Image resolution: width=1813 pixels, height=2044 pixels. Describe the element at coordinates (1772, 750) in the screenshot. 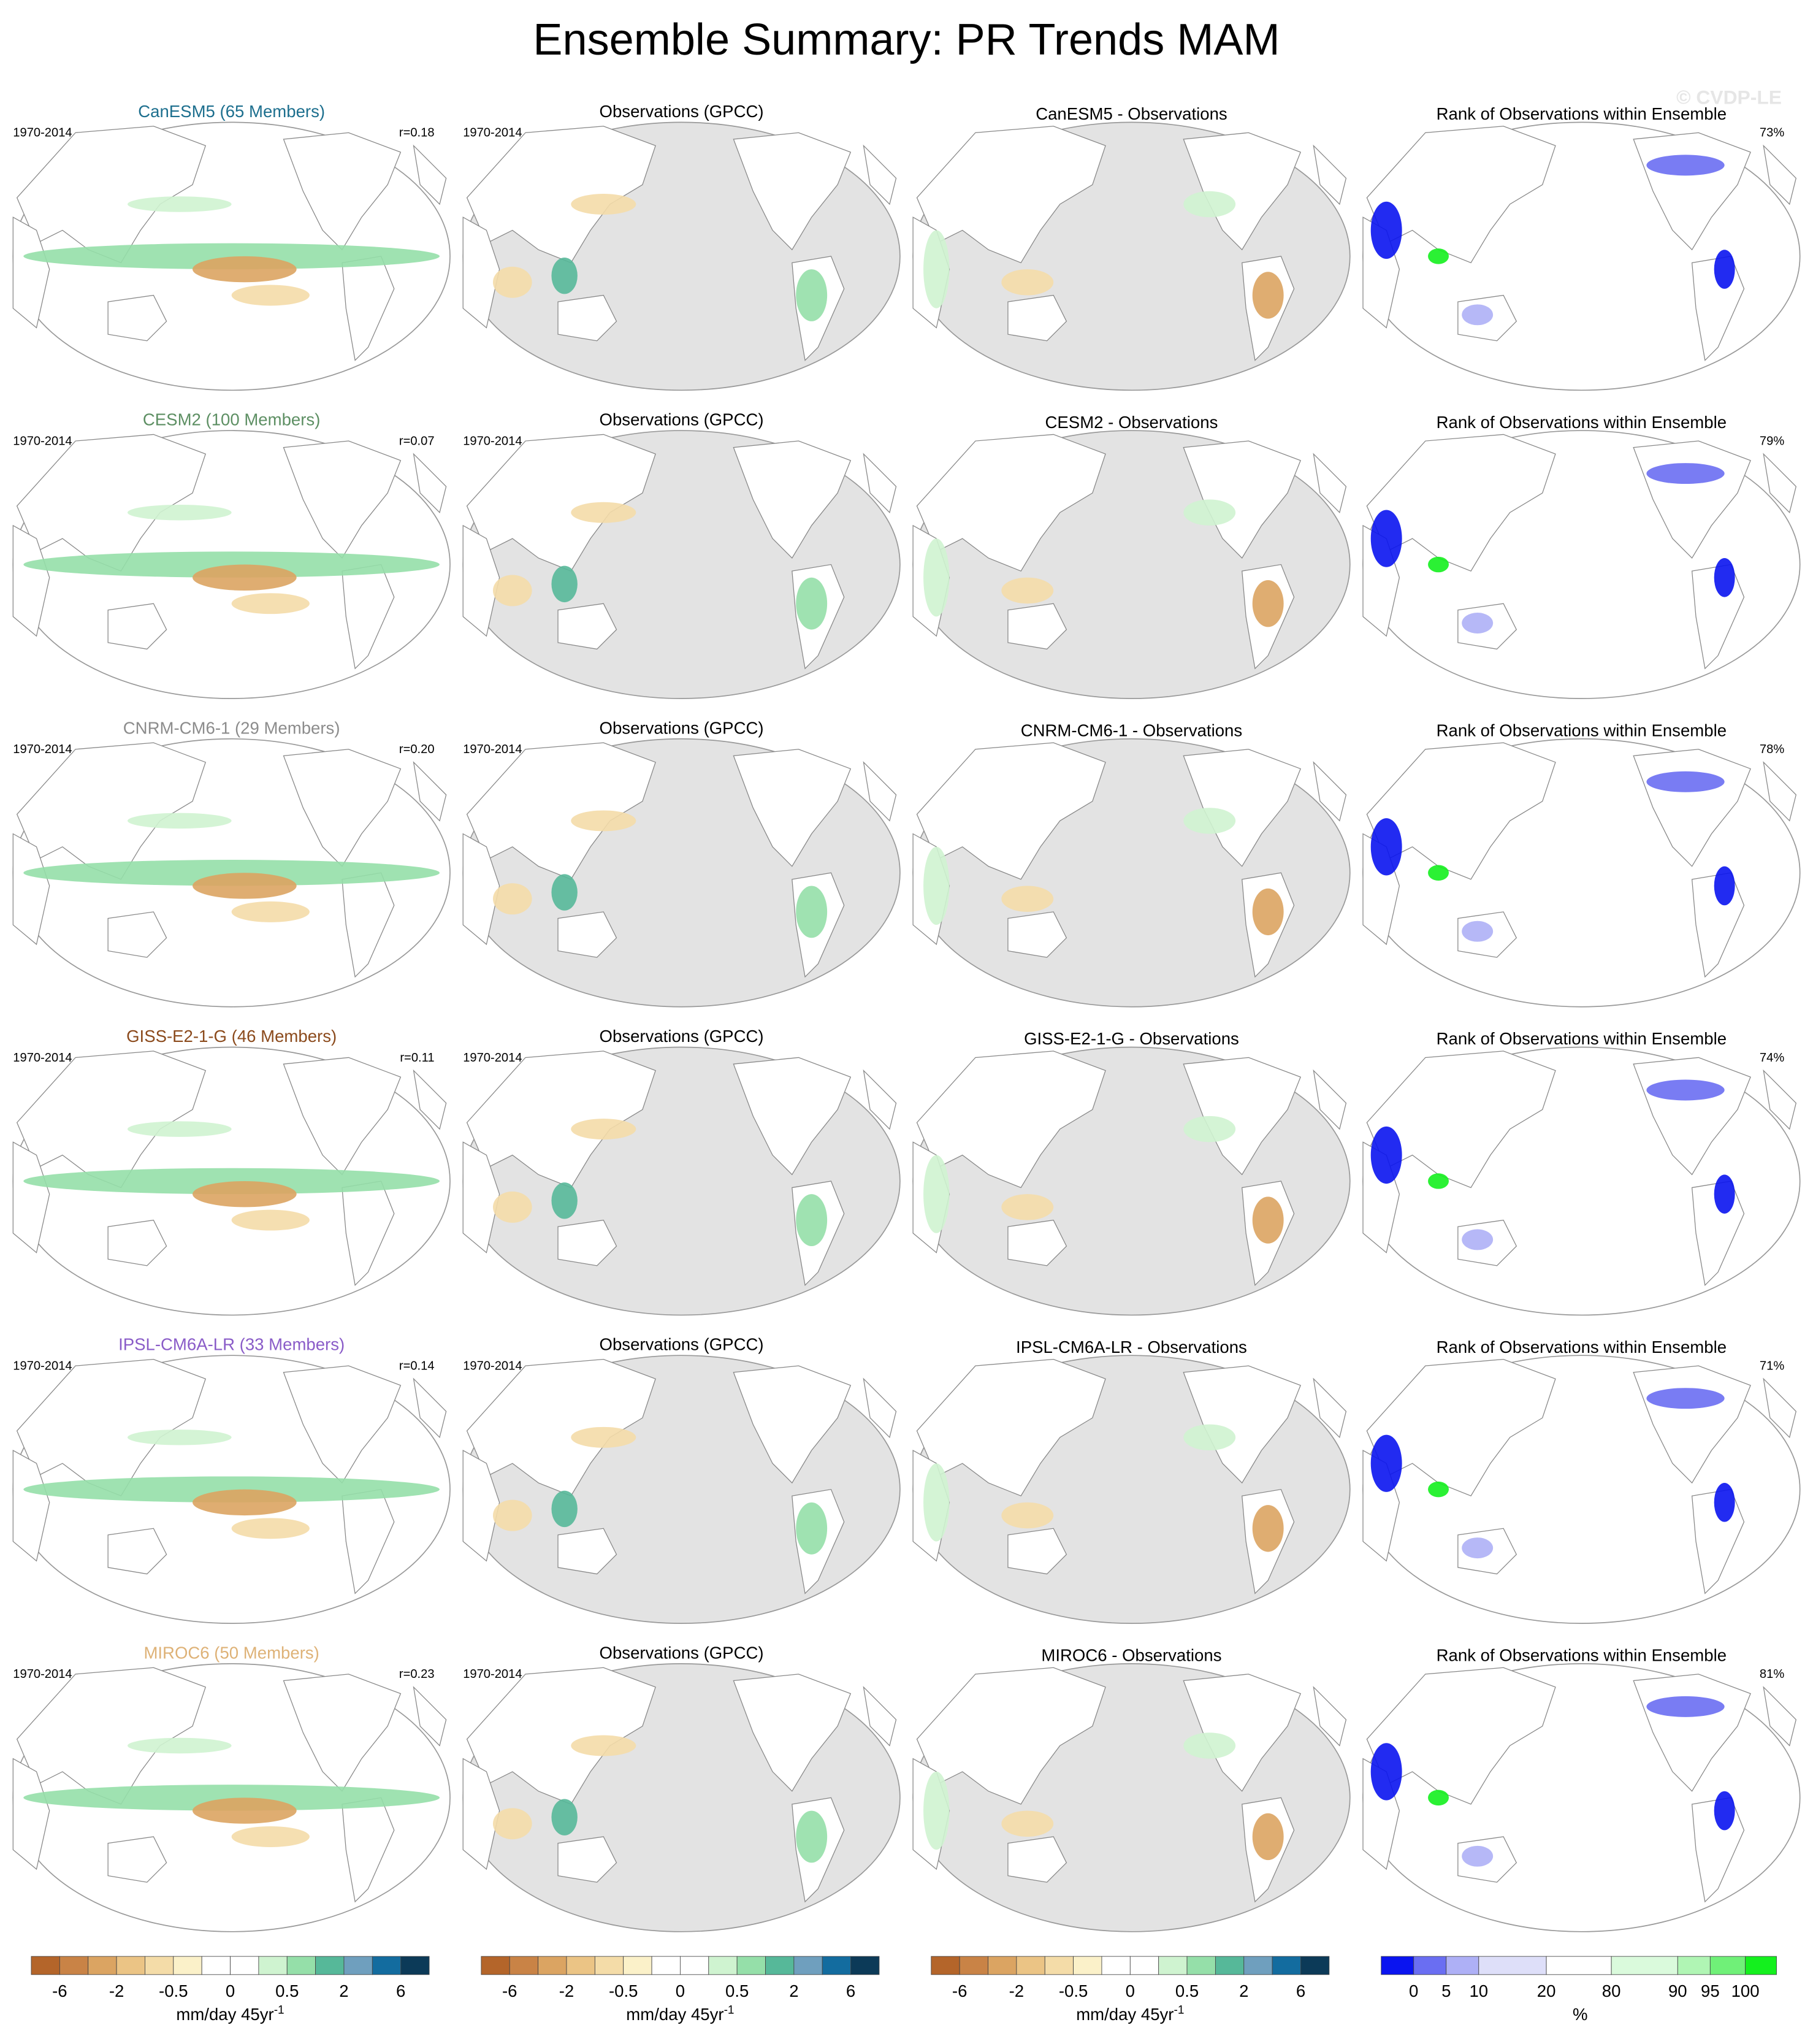

I see `rank-percent: 78%` at that location.